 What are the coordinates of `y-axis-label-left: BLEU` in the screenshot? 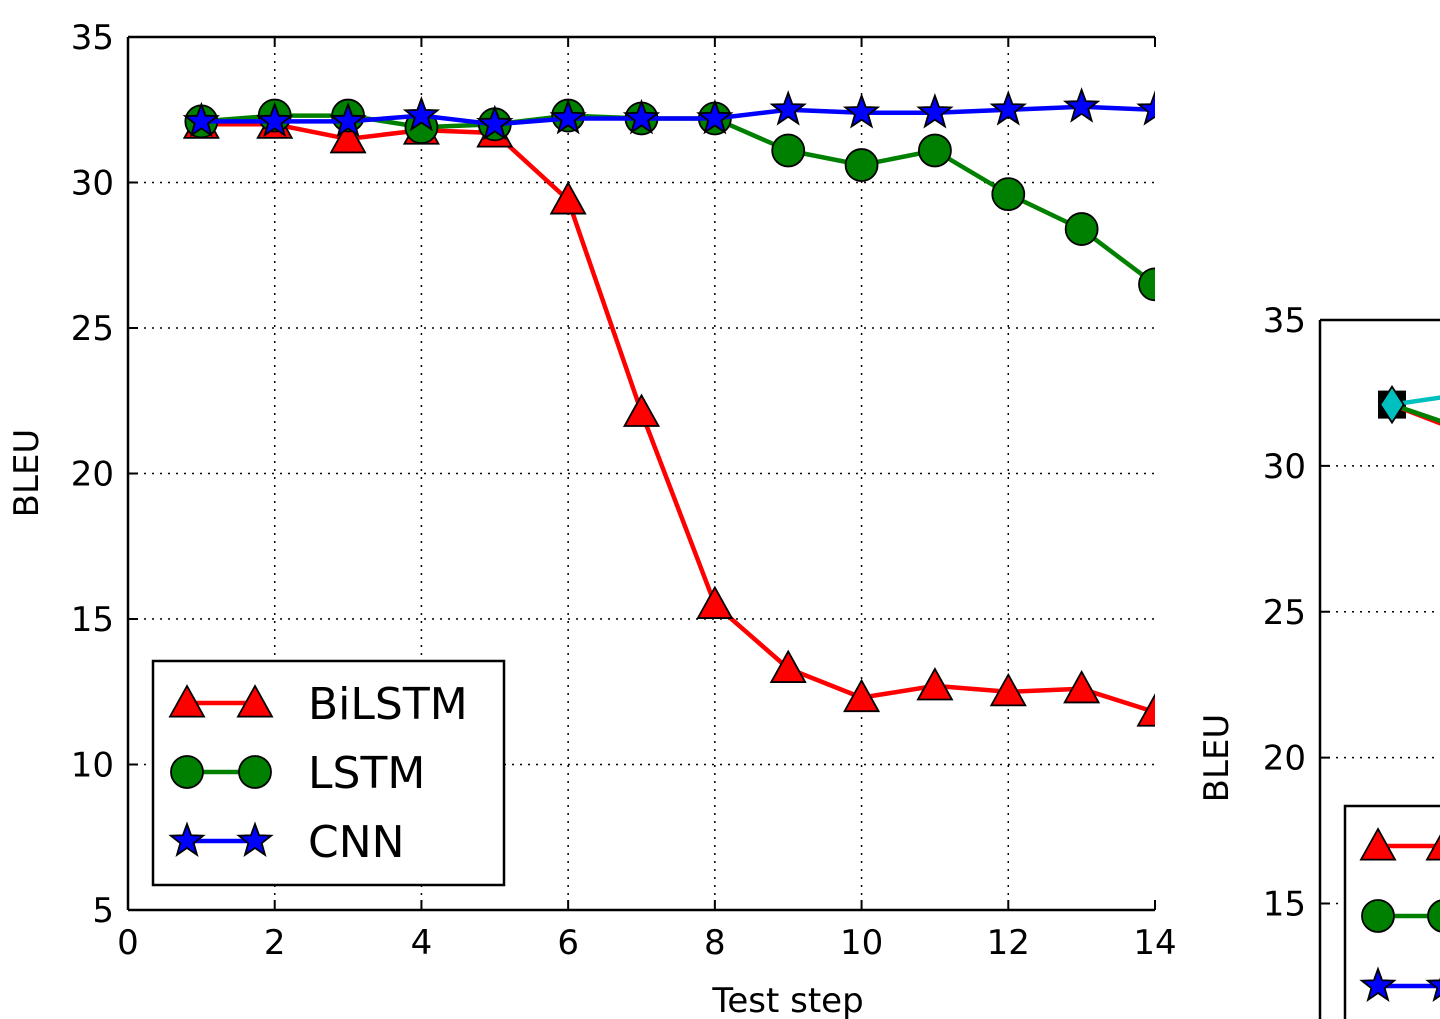 It's located at (27, 473).